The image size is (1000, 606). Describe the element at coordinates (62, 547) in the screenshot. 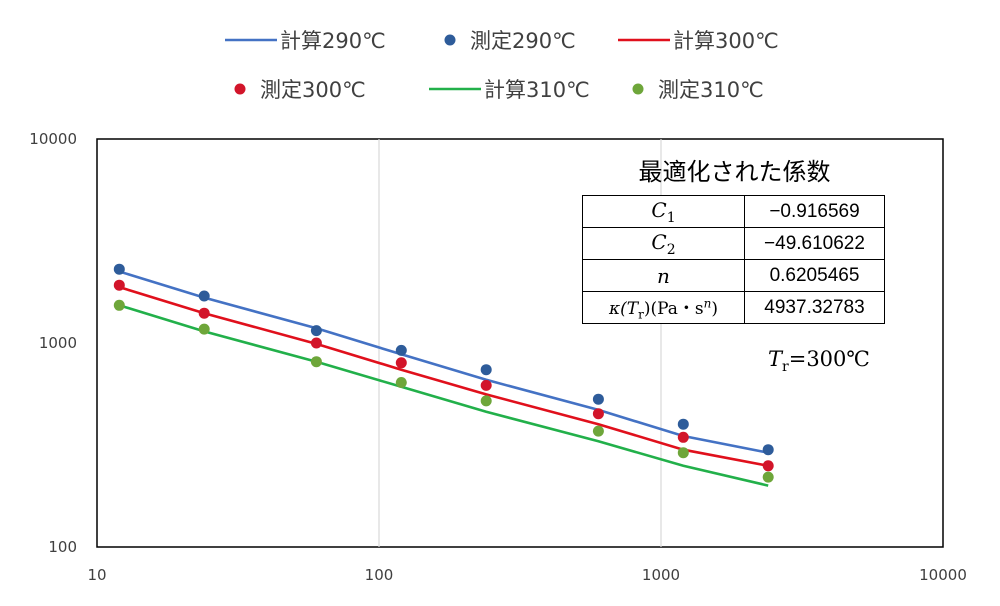

I see `y-tick-label: 100` at that location.